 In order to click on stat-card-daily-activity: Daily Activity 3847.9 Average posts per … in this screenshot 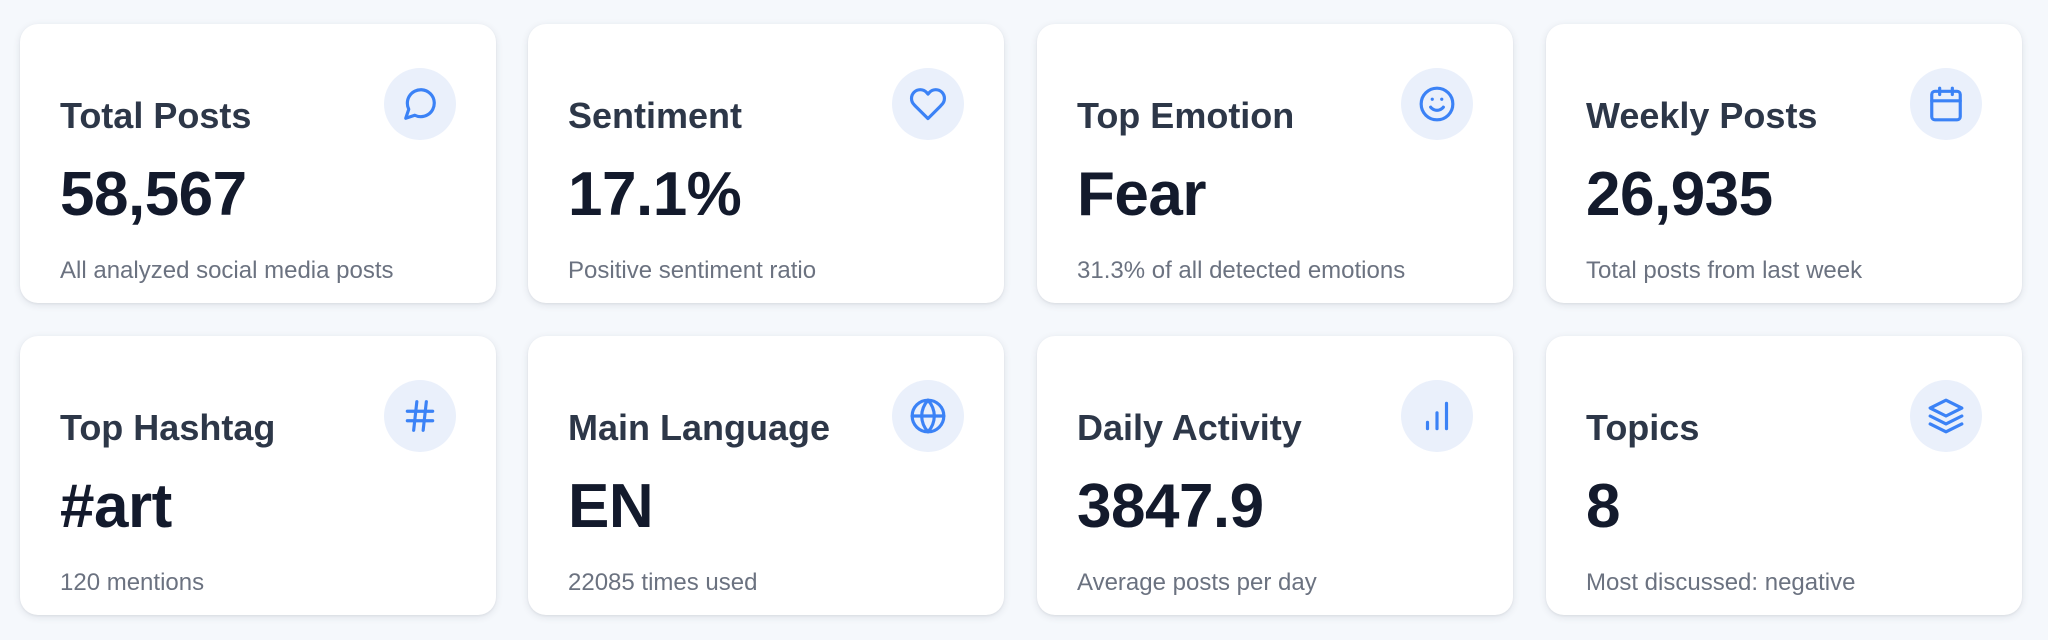, I will do `click(1275, 475)`.